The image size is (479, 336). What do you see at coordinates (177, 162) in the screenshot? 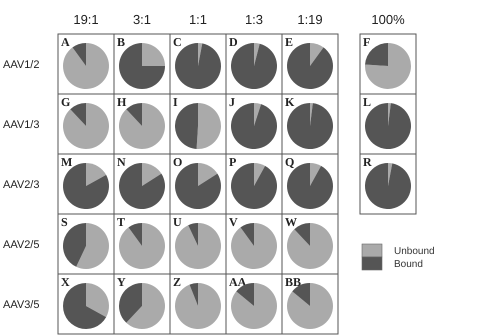
I see `chart-title: O` at bounding box center [177, 162].